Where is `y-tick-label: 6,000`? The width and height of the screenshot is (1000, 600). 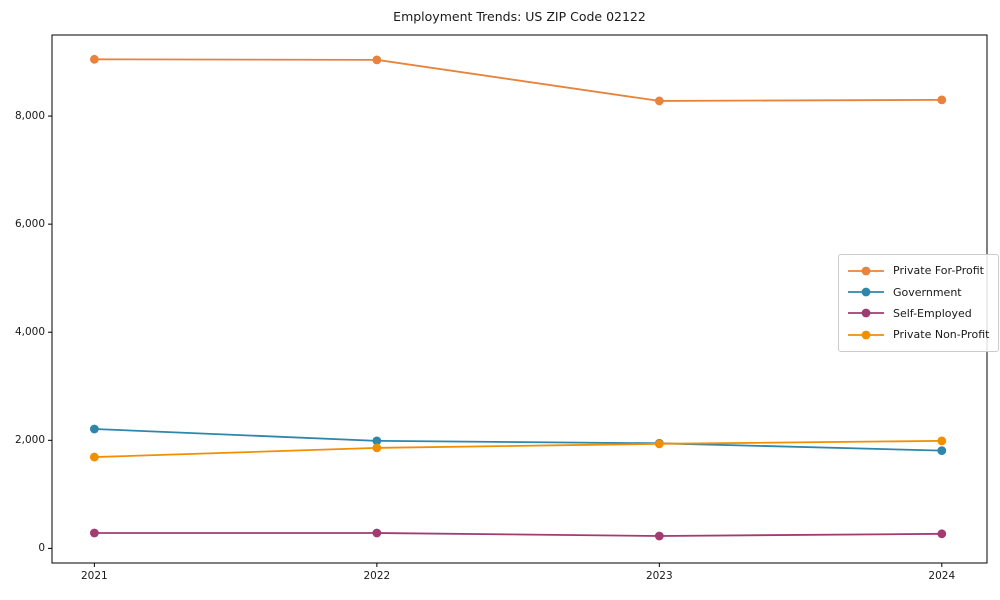
y-tick-label: 6,000 is located at coordinates (29, 223).